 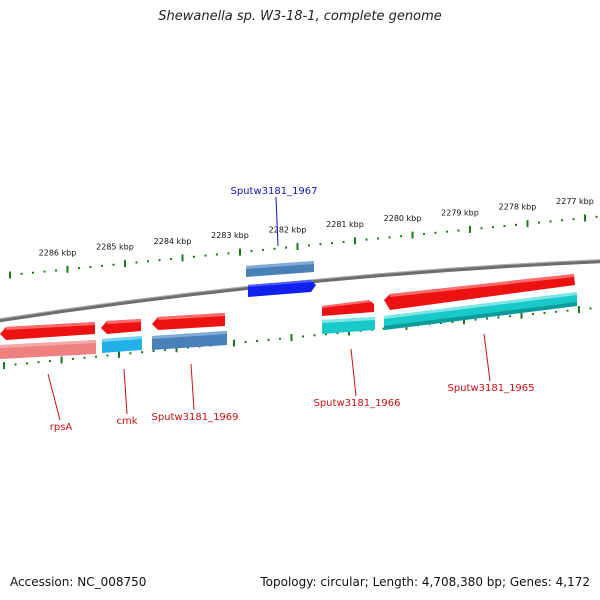 I want to click on scale-label: 2280 kbp, so click(x=403, y=218).